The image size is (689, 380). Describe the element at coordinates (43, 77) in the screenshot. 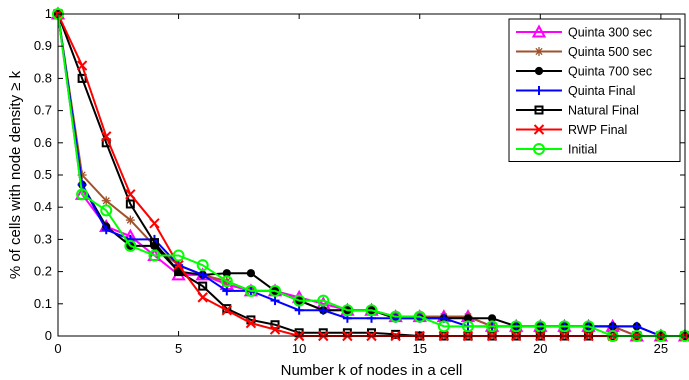

I see `y-tick-label: 0.8` at that location.